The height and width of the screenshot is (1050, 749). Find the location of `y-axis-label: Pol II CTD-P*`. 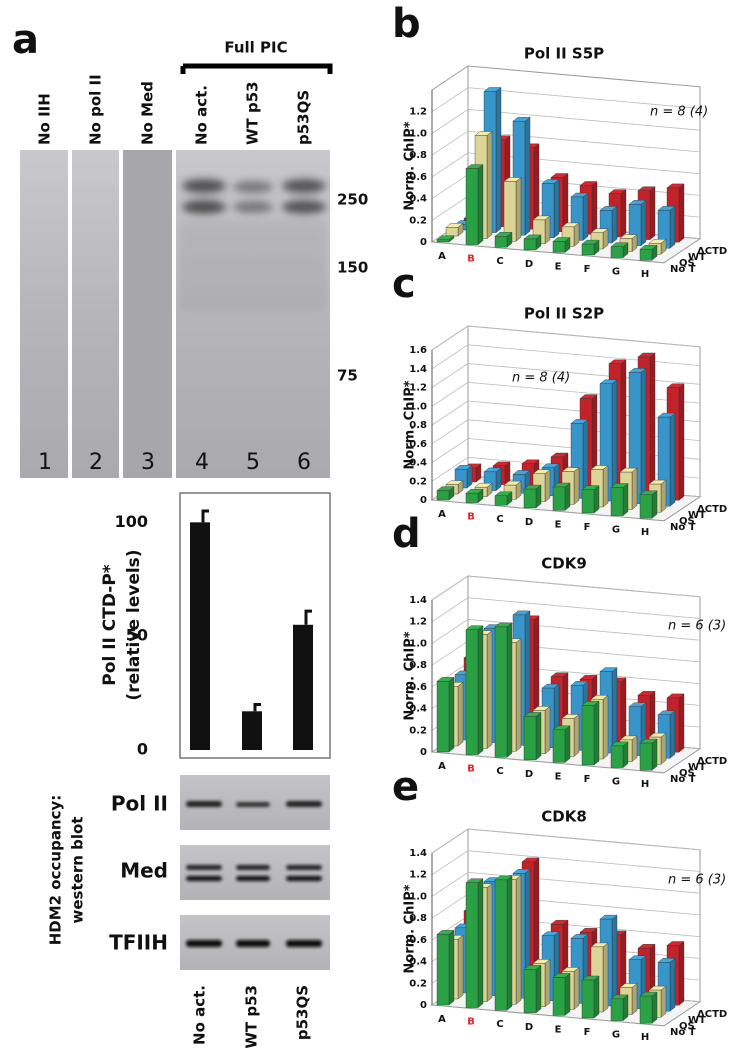

y-axis-label: Pol II CTD-P* is located at coordinates (110, 624).